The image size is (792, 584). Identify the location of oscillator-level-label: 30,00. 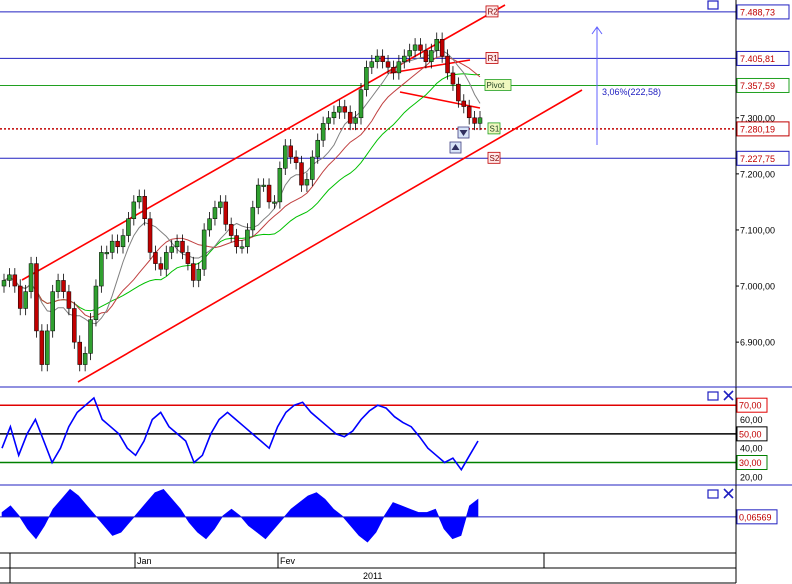
(750, 463).